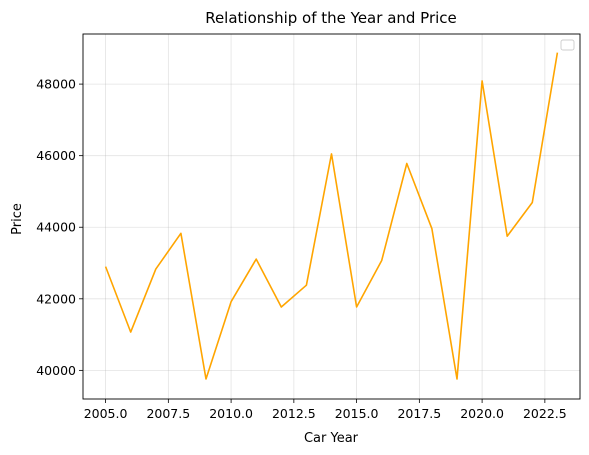 This screenshot has height=455, width=589. I want to click on legend-box, so click(567, 45).